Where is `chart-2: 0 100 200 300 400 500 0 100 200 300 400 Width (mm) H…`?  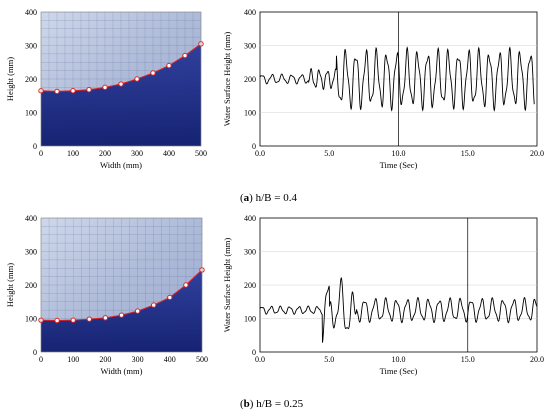 chart-2: 0 100 200 300 400 500 0 100 200 300 400 Width (mm) H… is located at coordinates (106, 295).